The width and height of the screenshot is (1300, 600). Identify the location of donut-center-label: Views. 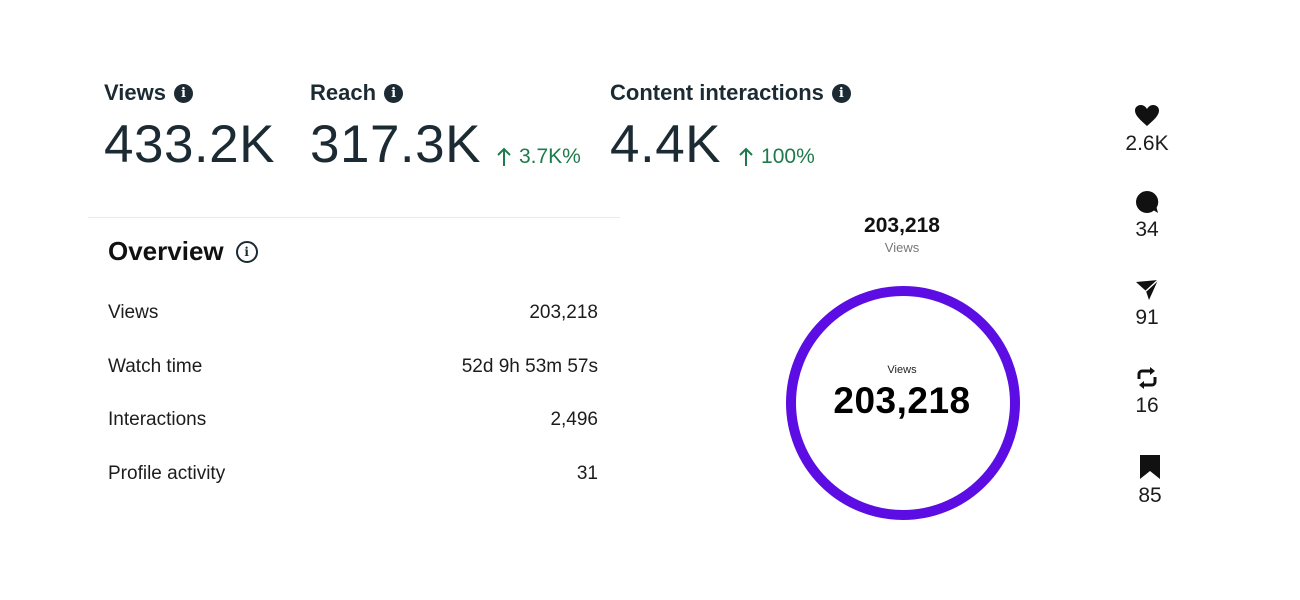
(902, 370).